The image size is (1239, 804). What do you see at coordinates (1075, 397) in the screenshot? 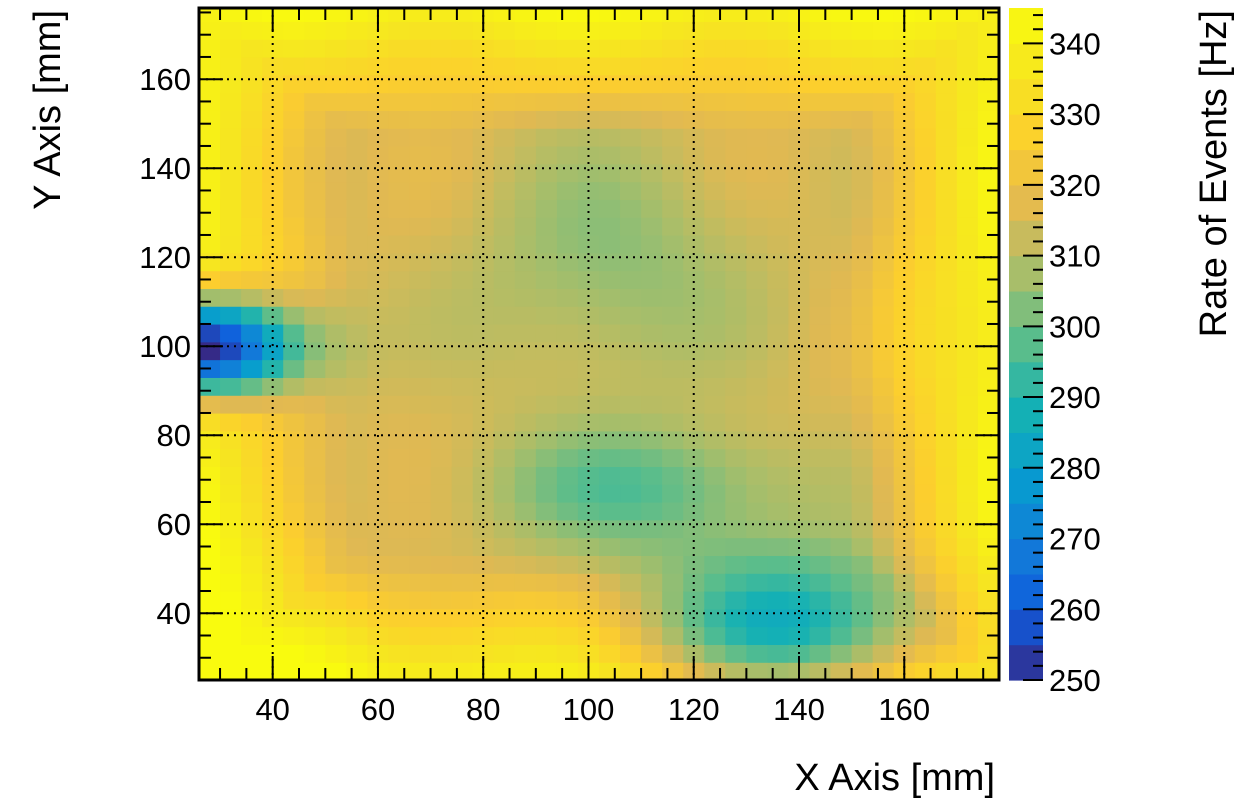
I see `color-bar-tick-label: 290` at bounding box center [1075, 397].